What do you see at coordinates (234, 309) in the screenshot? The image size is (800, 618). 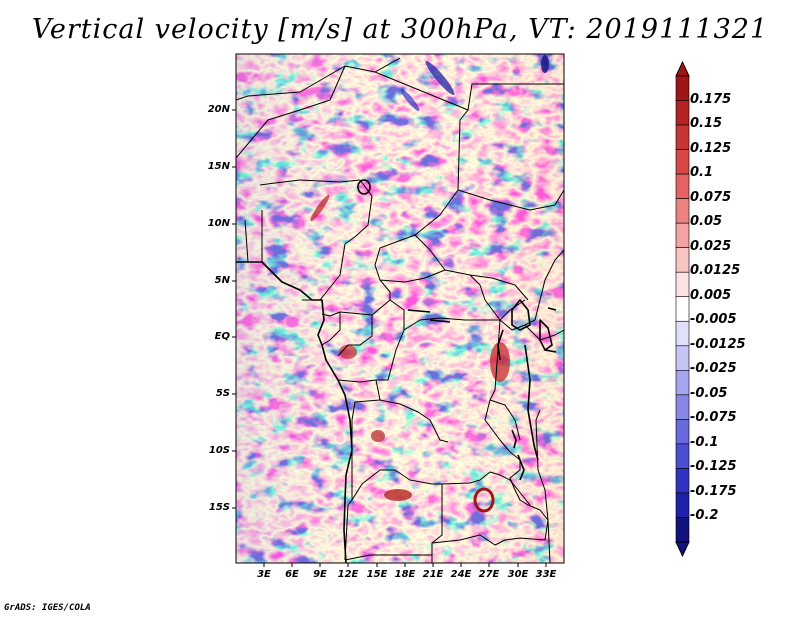 I see `lat-ticks` at bounding box center [234, 309].